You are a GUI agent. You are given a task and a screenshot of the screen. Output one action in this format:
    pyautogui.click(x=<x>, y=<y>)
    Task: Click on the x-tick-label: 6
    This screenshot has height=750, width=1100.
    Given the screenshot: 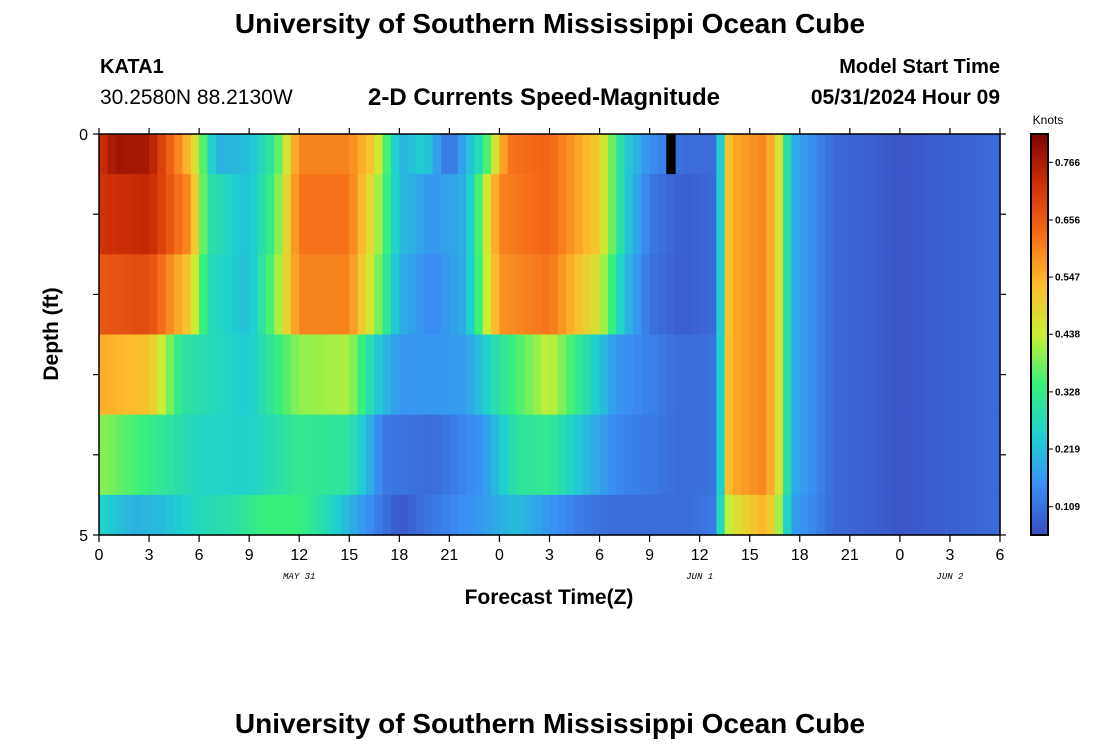 What is the action you would take?
    pyautogui.click(x=199, y=555)
    